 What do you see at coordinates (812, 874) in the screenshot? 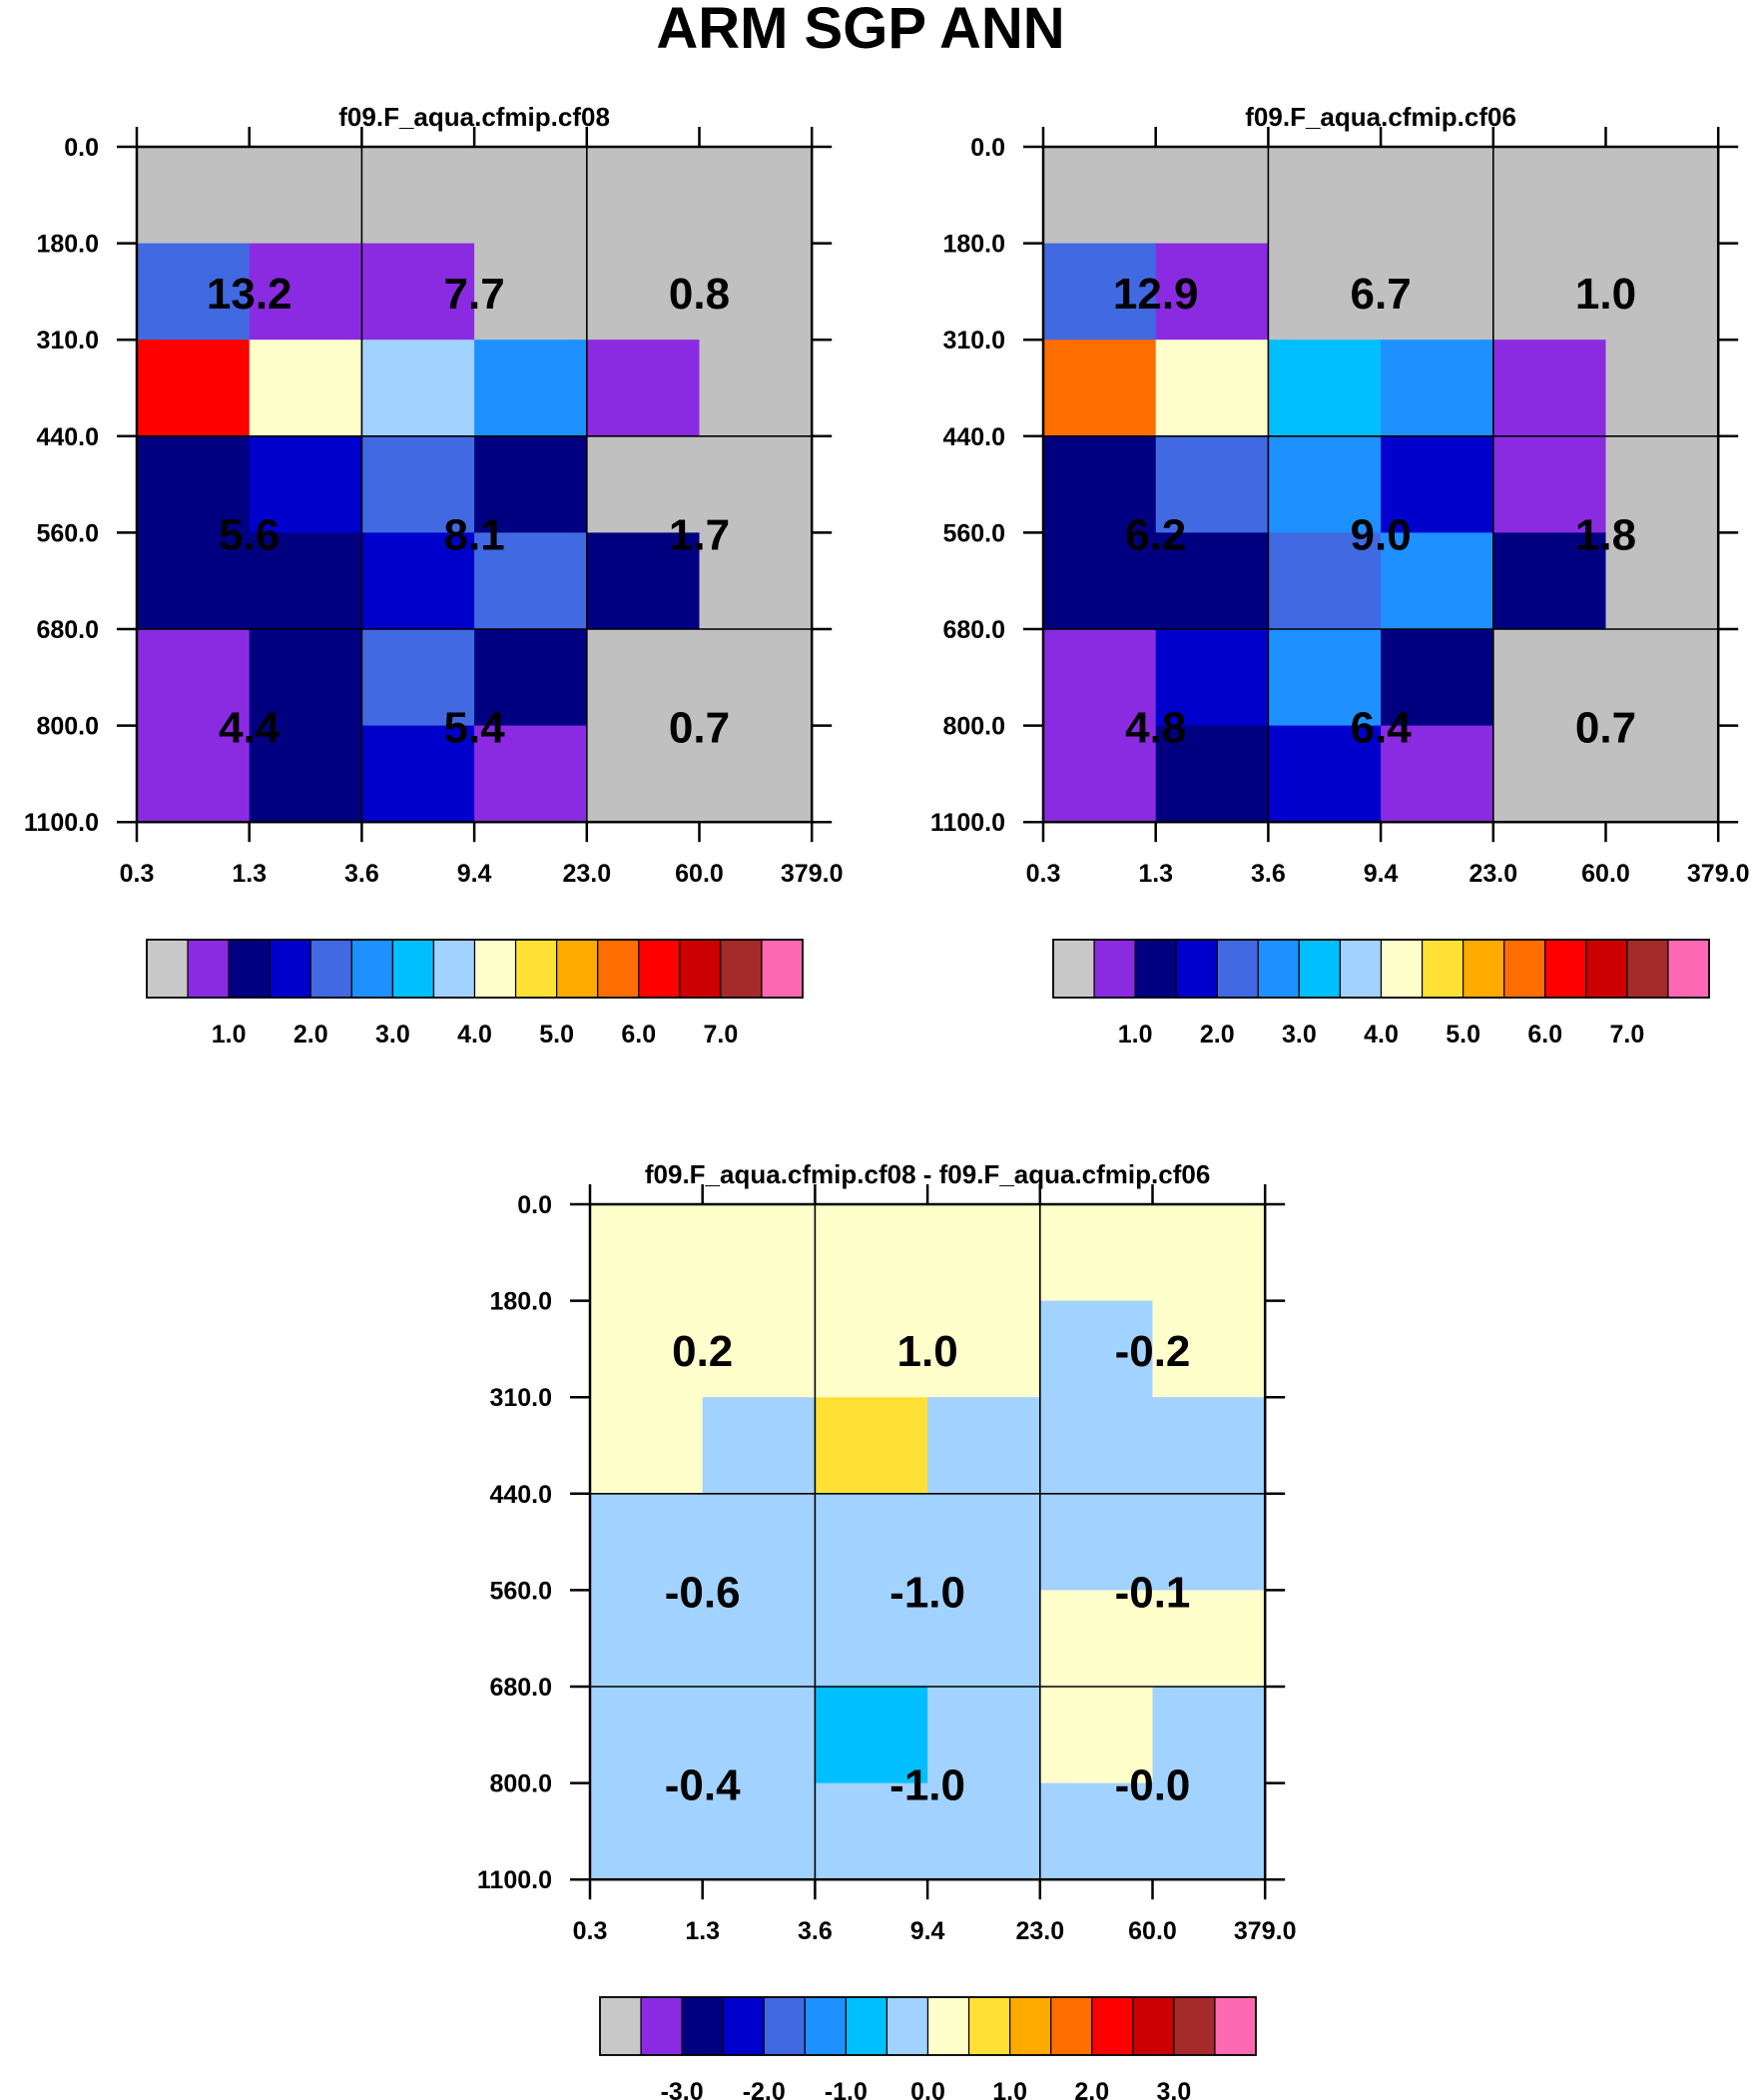
I see `x-tick-label: 379.0` at bounding box center [812, 874].